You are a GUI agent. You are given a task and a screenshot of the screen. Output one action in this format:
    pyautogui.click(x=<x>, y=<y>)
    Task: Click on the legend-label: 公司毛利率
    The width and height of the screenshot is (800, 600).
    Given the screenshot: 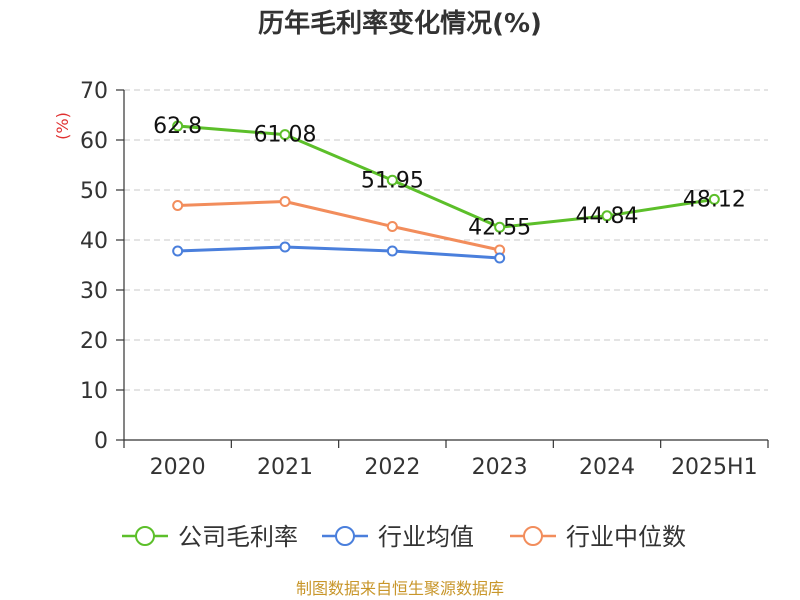 What is the action you would take?
    pyautogui.click(x=238, y=537)
    